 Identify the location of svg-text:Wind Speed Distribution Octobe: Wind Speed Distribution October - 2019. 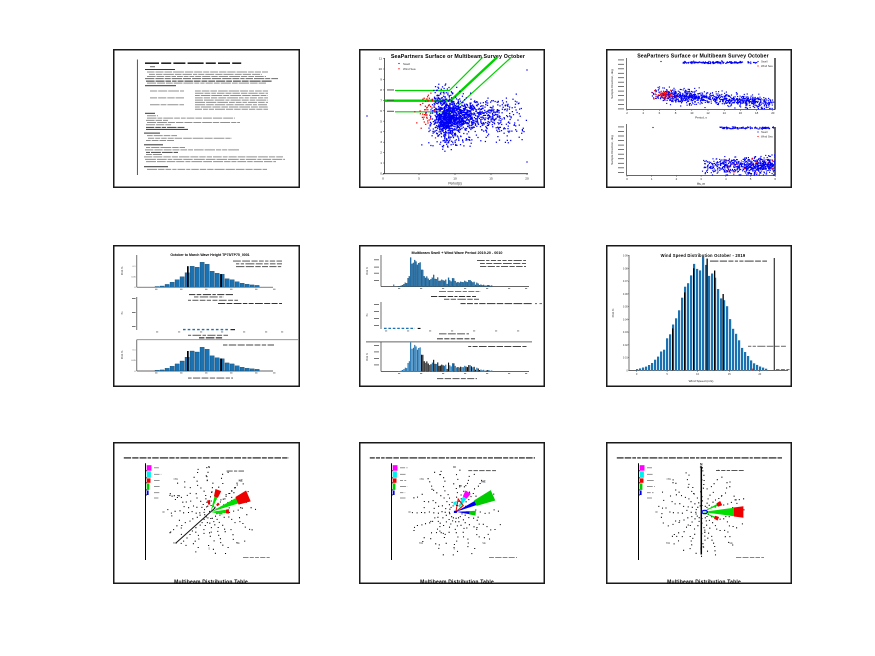
(703, 255).